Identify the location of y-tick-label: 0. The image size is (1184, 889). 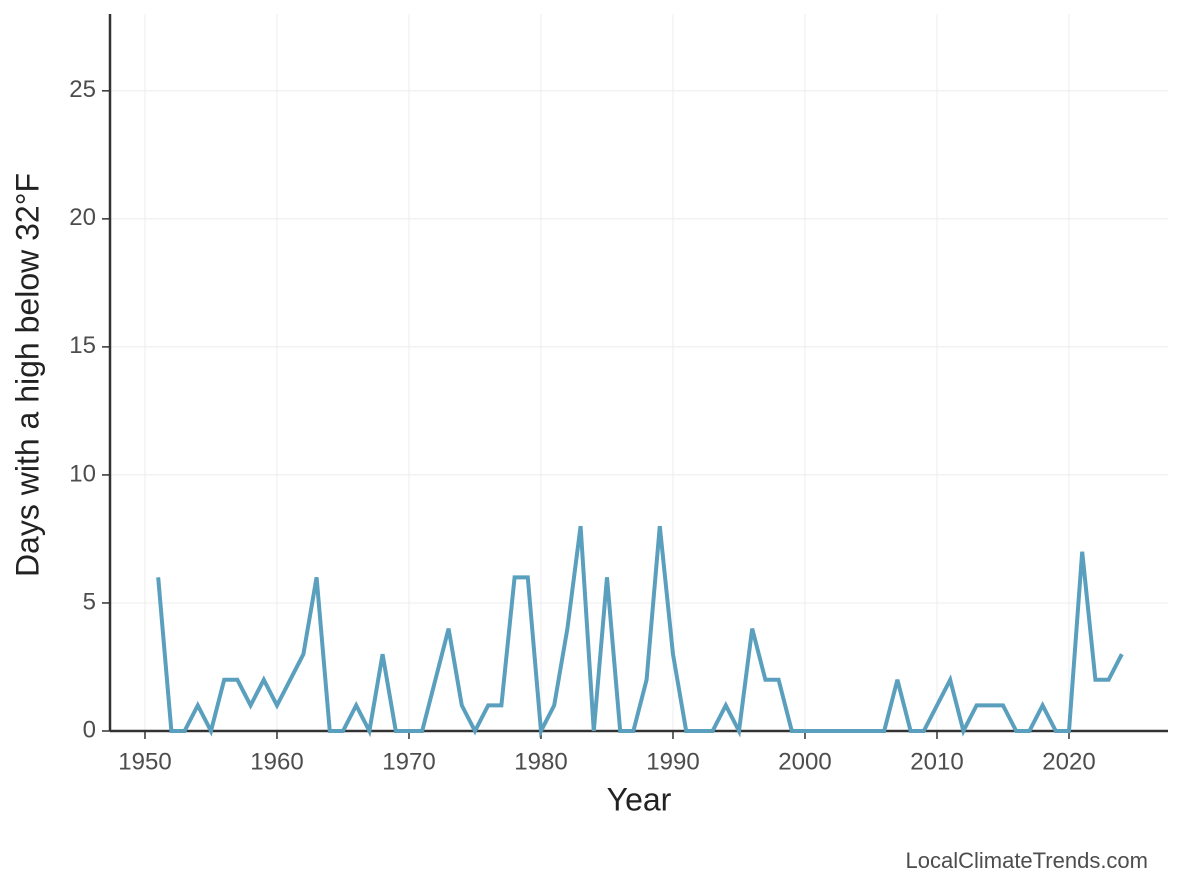
(89, 729).